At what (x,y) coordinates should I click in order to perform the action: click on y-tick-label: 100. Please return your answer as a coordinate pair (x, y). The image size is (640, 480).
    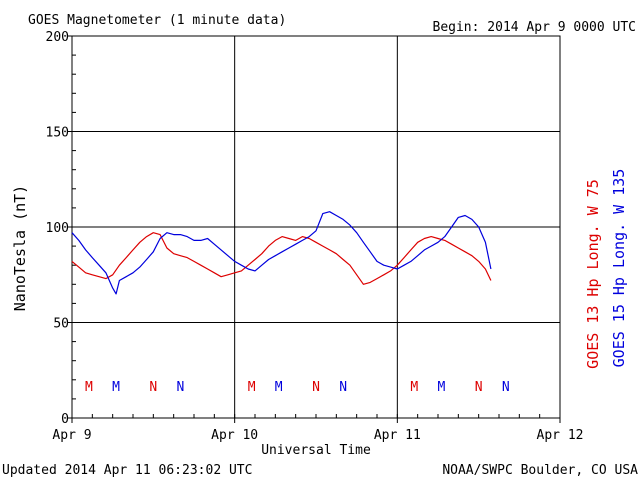
    Looking at the image, I should click on (57, 228).